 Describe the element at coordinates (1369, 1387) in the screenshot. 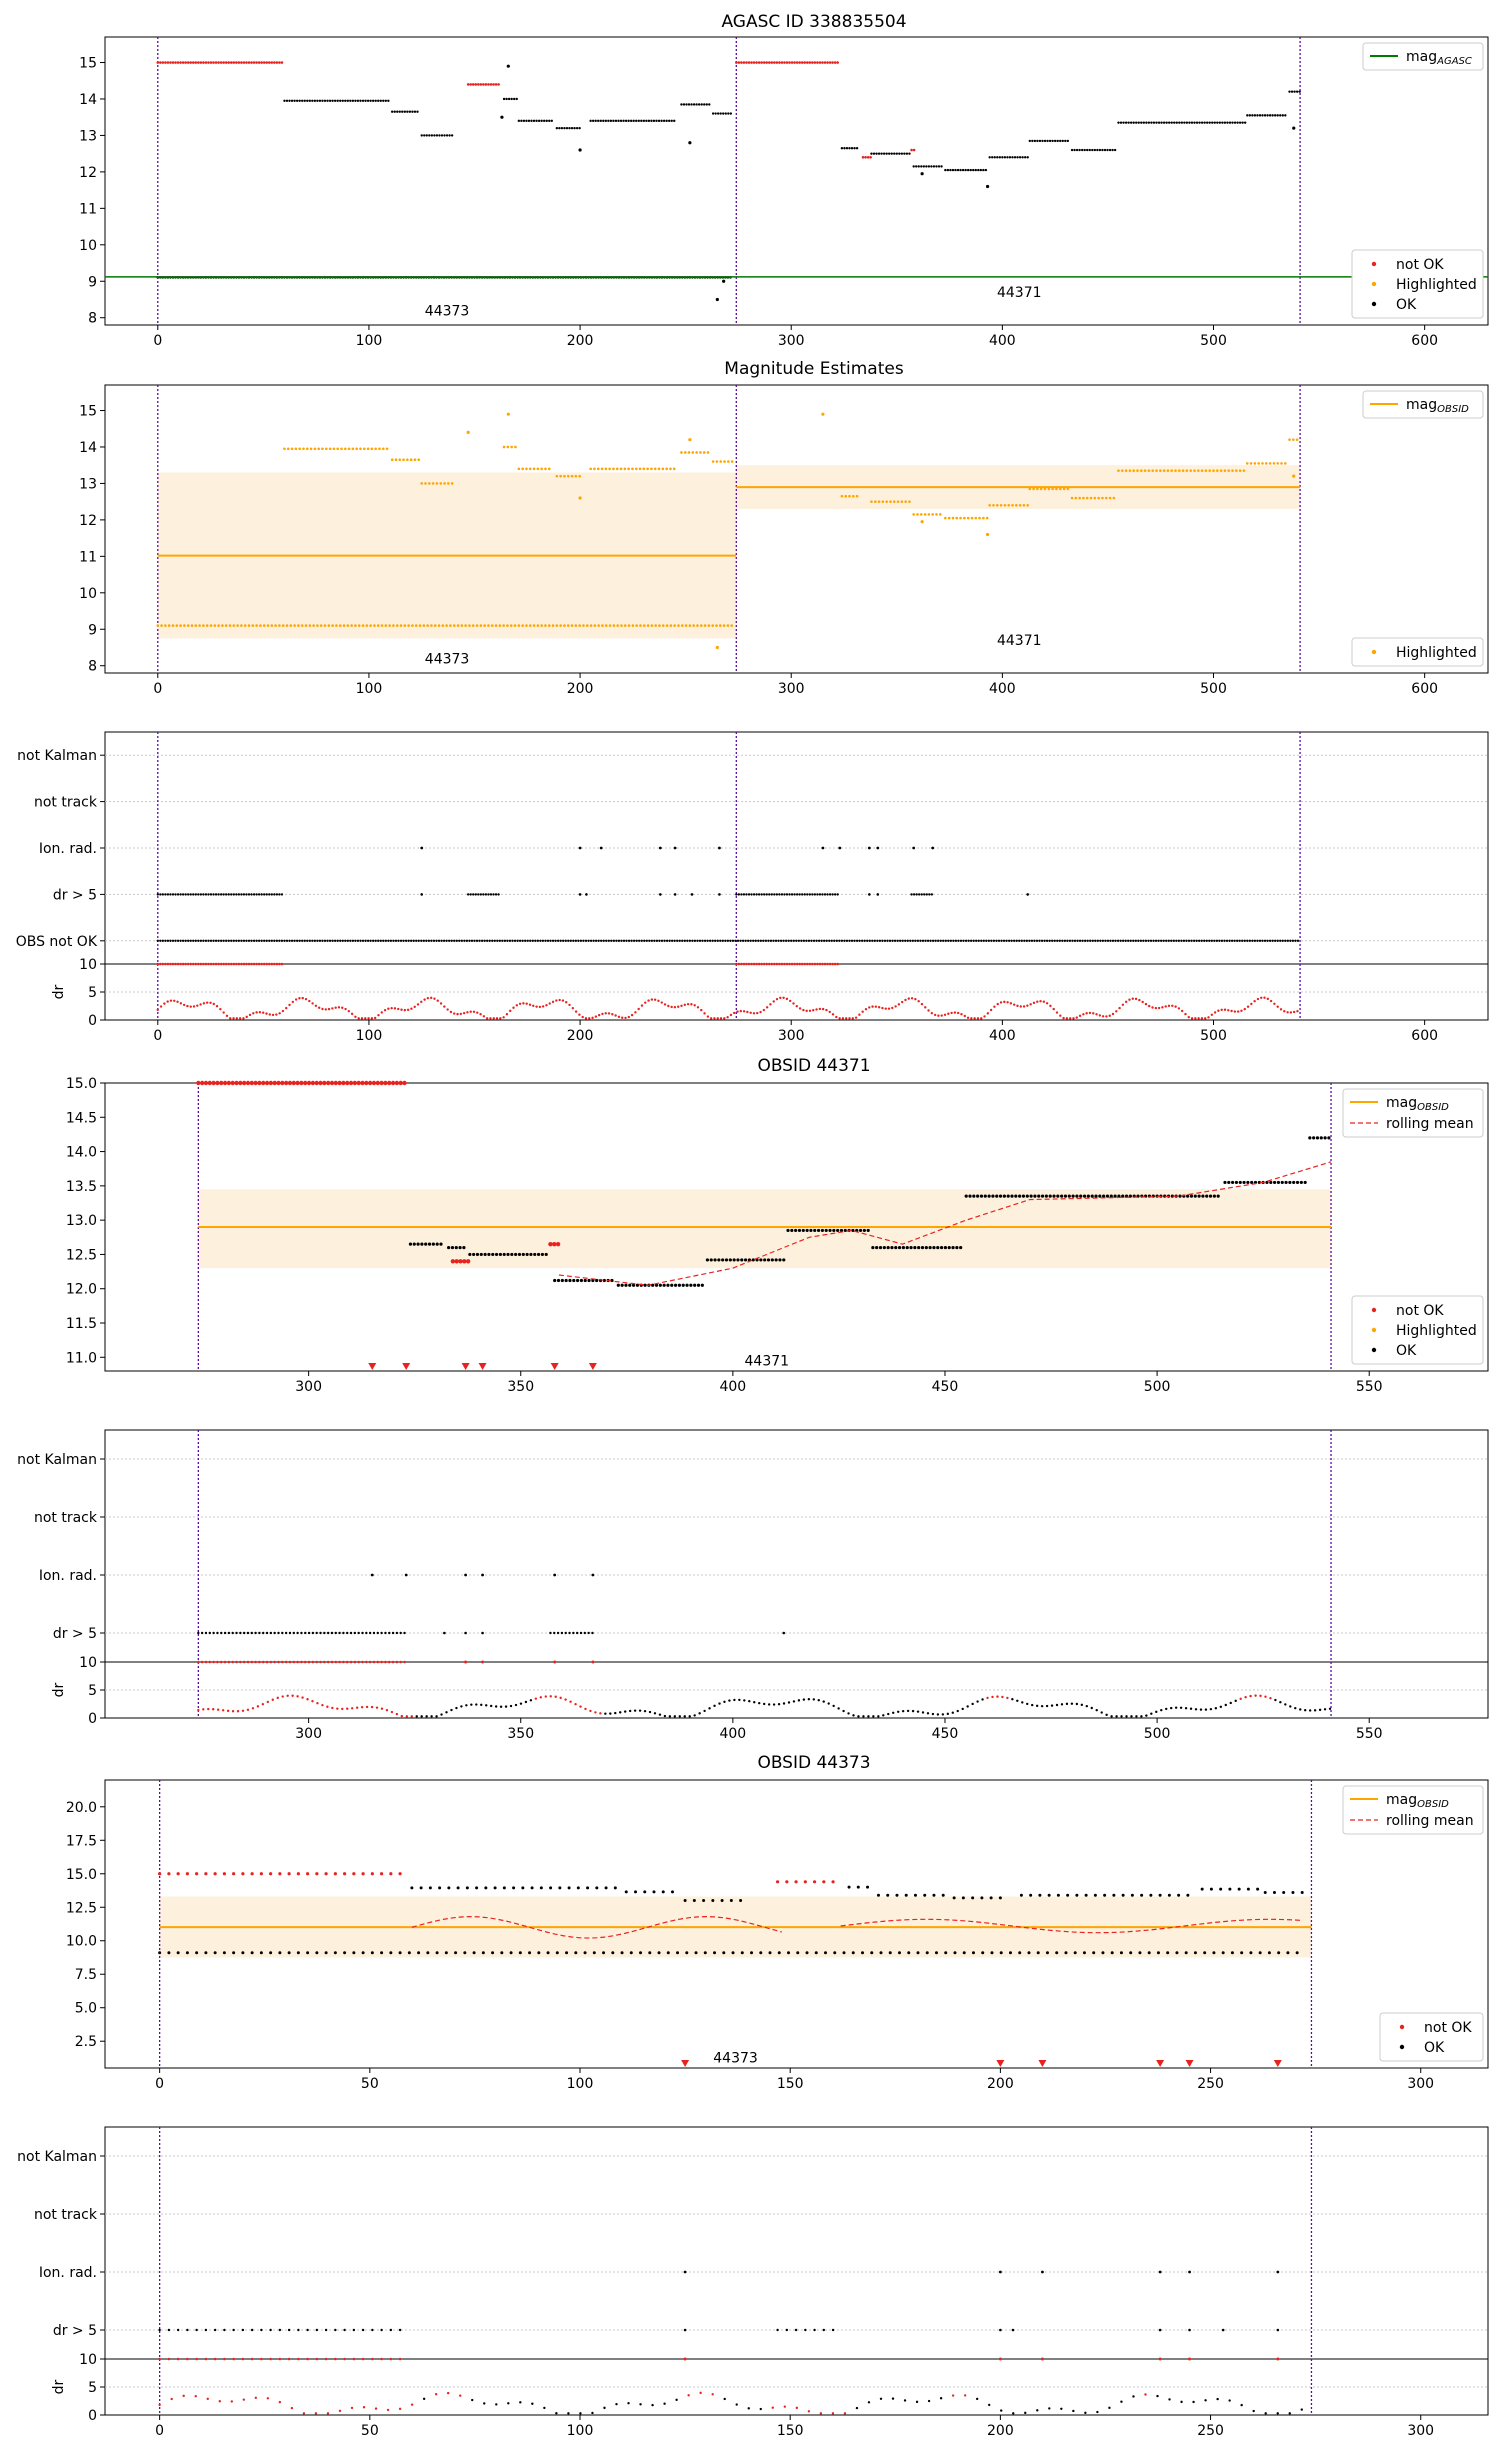

I see `x-tick-label: 550` at that location.